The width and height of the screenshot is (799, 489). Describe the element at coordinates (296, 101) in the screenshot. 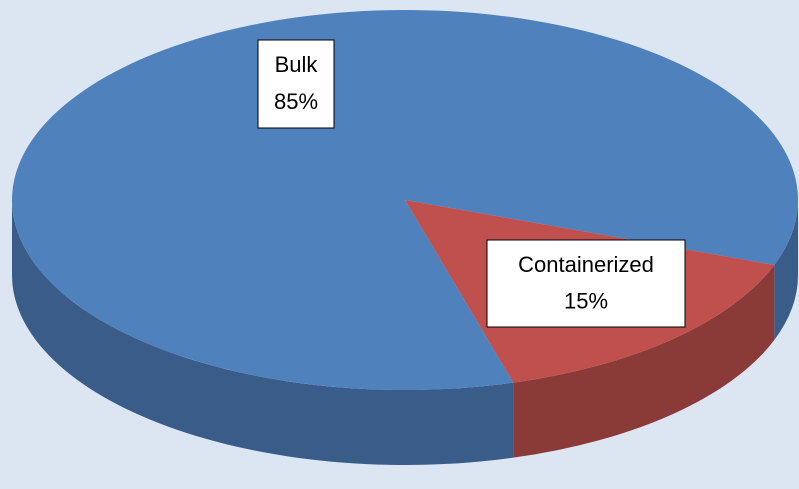

I see `value-label: 85%` at that location.